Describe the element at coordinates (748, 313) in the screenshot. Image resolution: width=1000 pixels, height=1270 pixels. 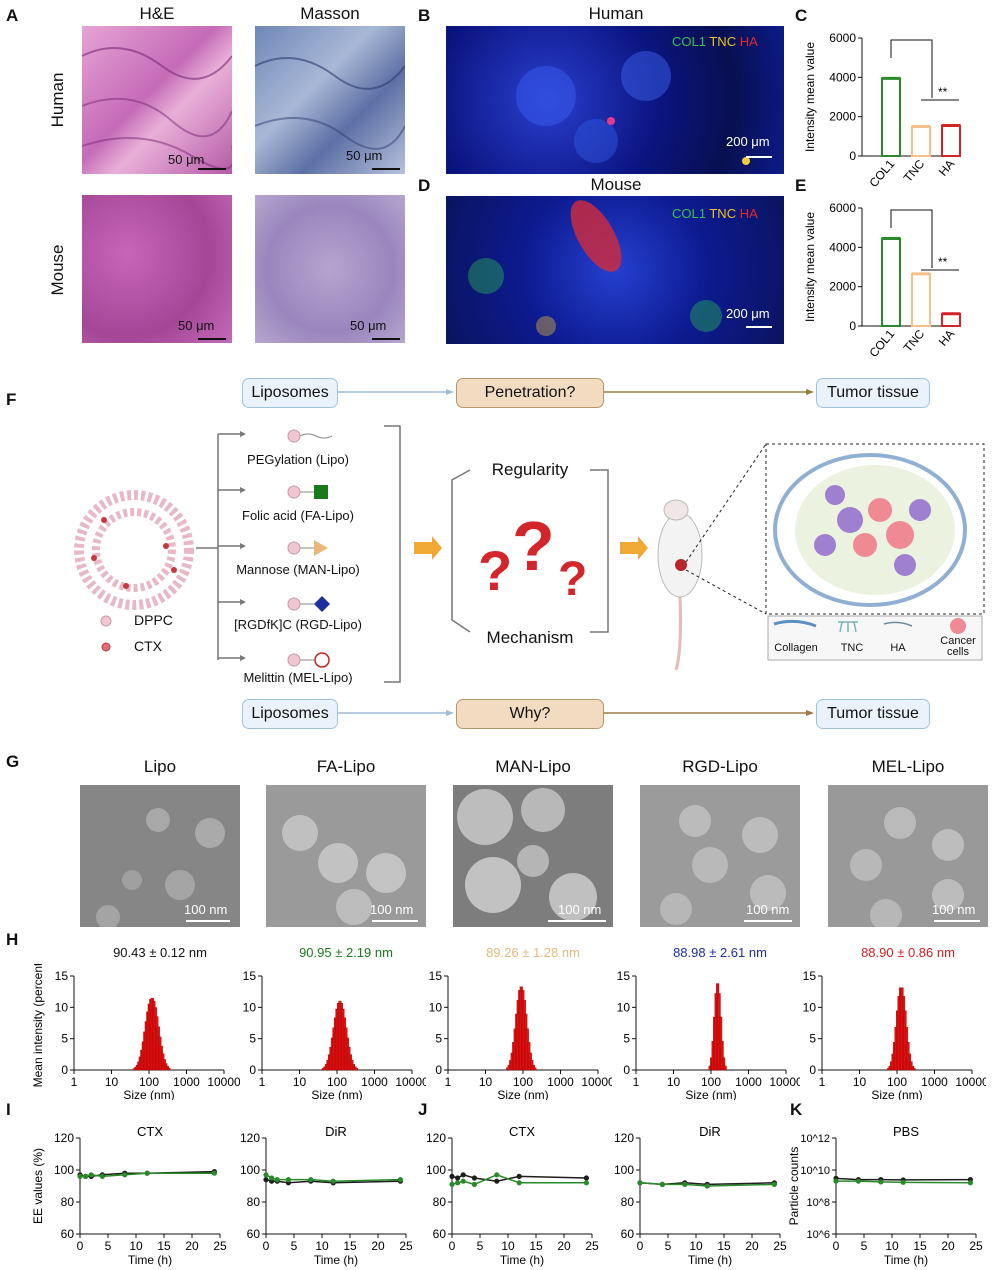
I see `scale-text-if-mouse: 200 μm` at that location.